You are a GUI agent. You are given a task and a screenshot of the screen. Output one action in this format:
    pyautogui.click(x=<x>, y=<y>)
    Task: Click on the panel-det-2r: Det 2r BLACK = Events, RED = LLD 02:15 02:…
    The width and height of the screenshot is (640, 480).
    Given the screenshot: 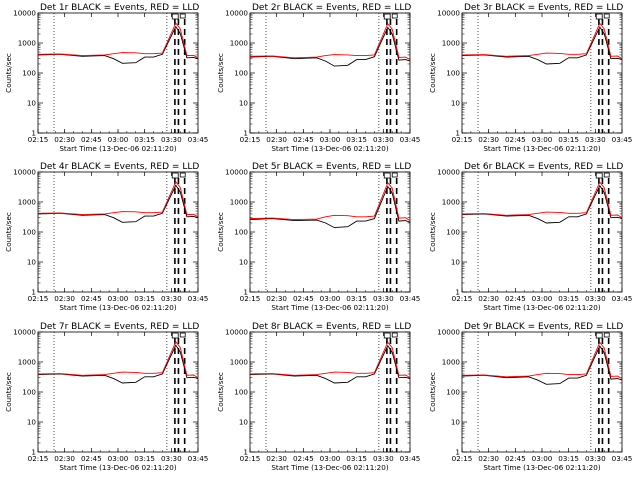 What is the action you would take?
    pyautogui.click(x=318, y=78)
    